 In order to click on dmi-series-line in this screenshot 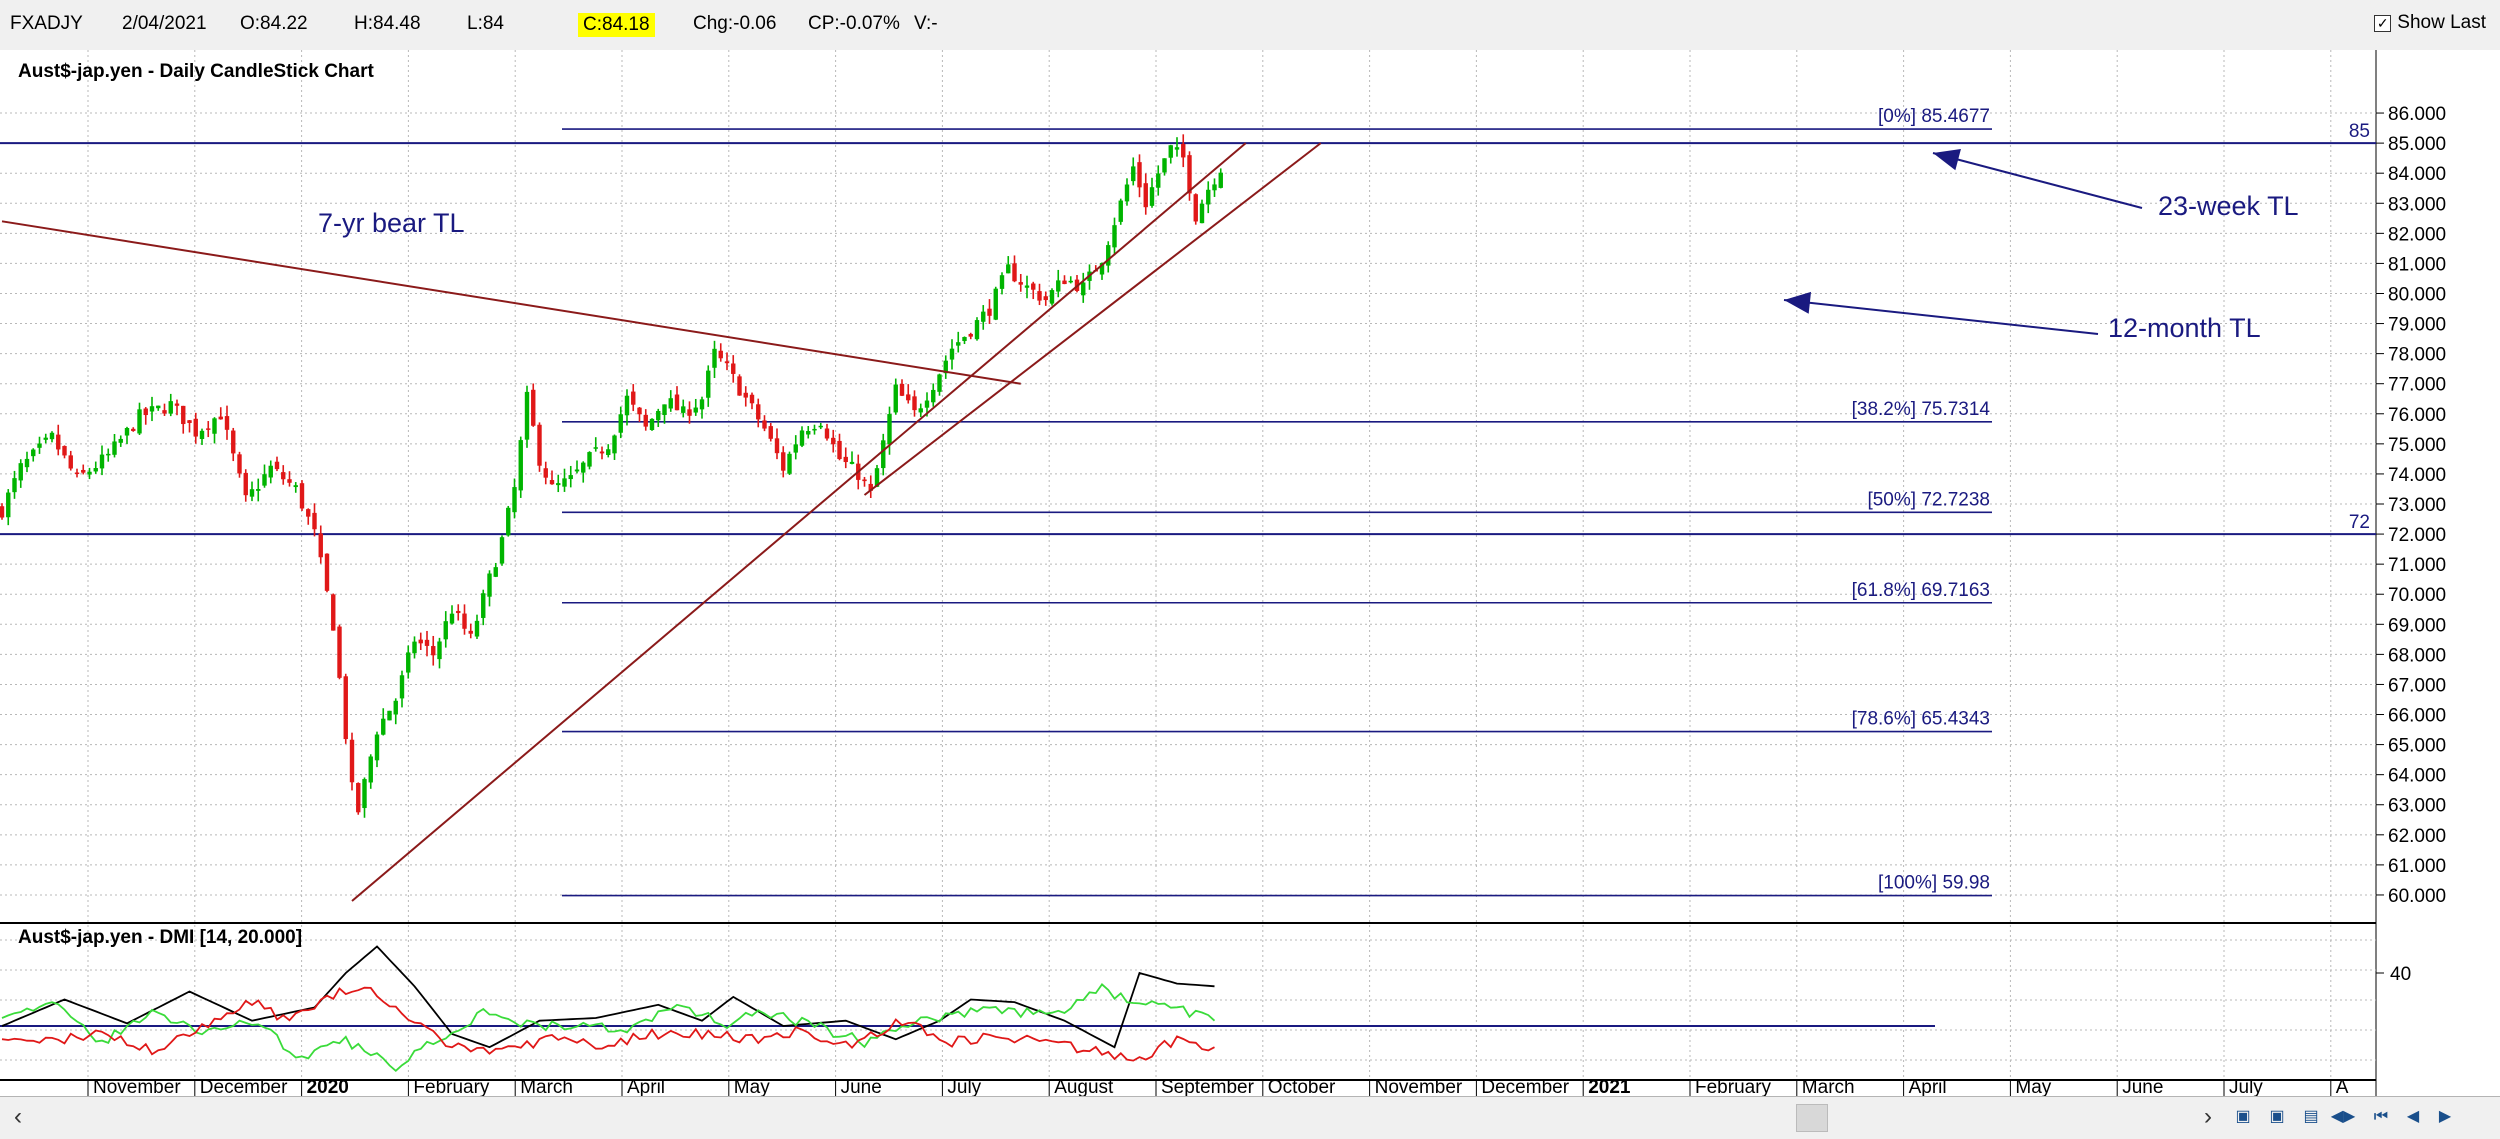, I will do `click(608, 1027)`.